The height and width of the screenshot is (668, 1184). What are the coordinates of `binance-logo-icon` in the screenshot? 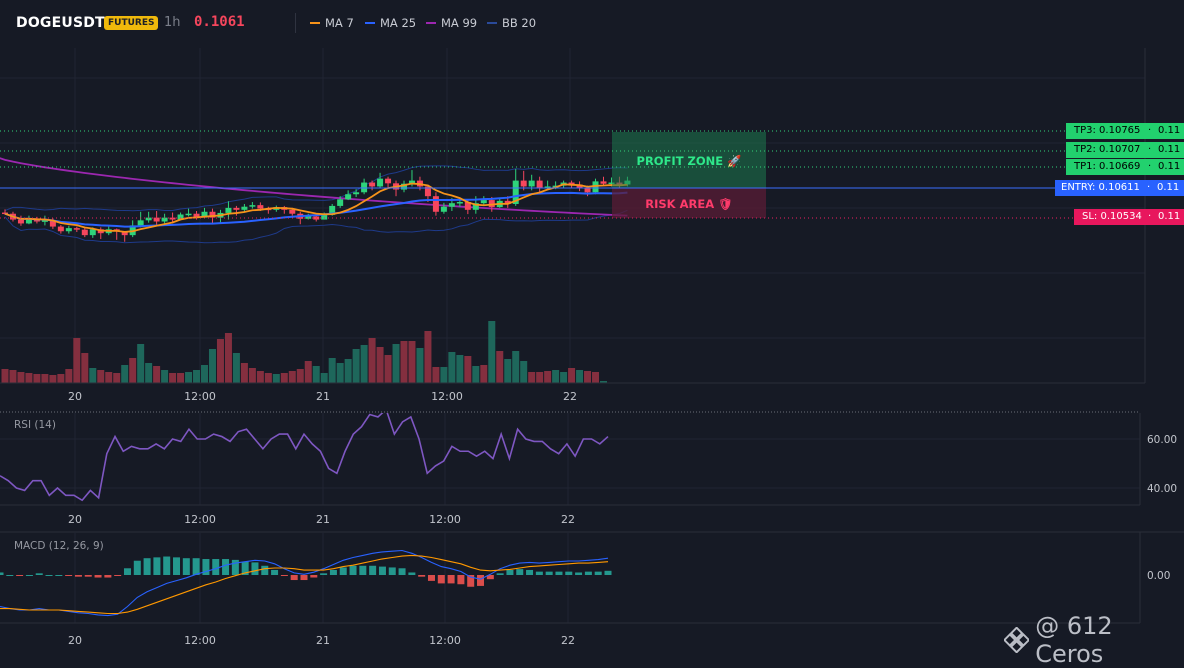 It's located at (1017, 640).